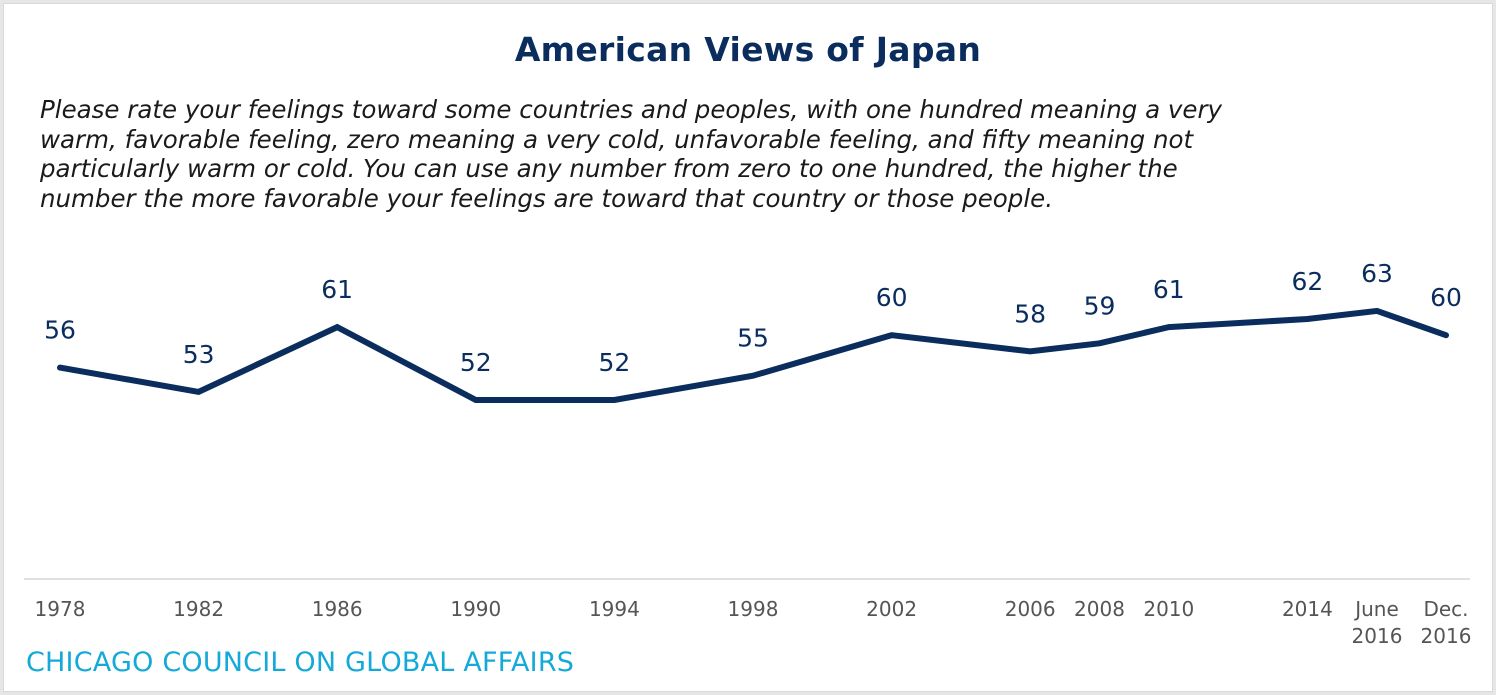  What do you see at coordinates (1377, 622) in the screenshot?
I see `x-tick-label: June 2016` at bounding box center [1377, 622].